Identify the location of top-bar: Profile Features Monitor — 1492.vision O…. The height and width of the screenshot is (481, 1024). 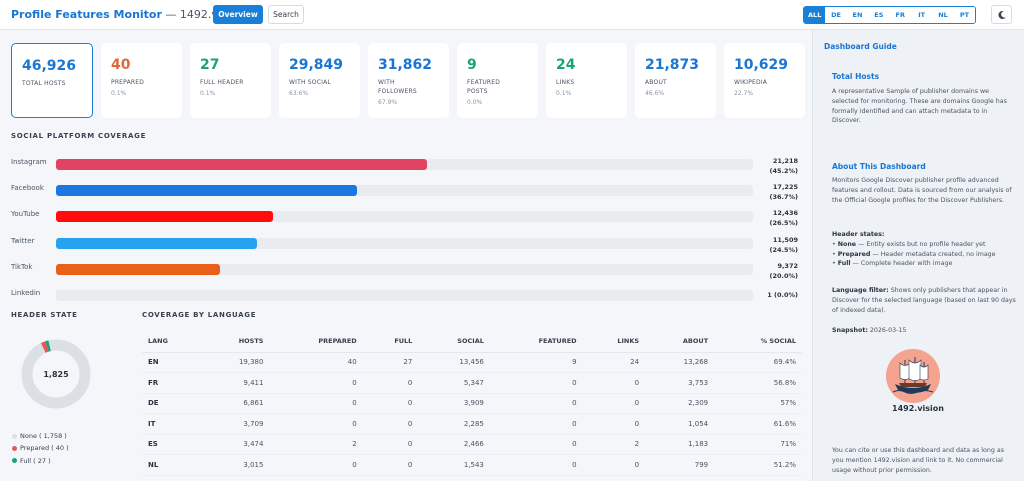
(512, 15).